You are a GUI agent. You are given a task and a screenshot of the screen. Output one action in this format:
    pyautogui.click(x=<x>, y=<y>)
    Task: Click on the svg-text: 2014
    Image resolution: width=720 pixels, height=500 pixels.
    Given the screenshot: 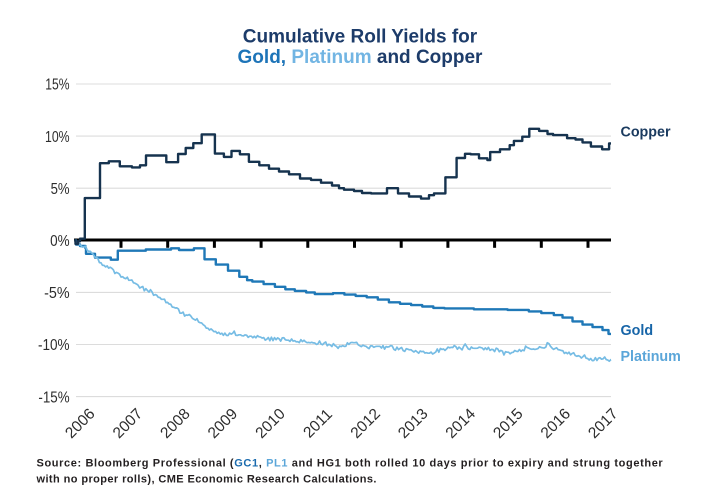 What is the action you would take?
    pyautogui.click(x=461, y=423)
    